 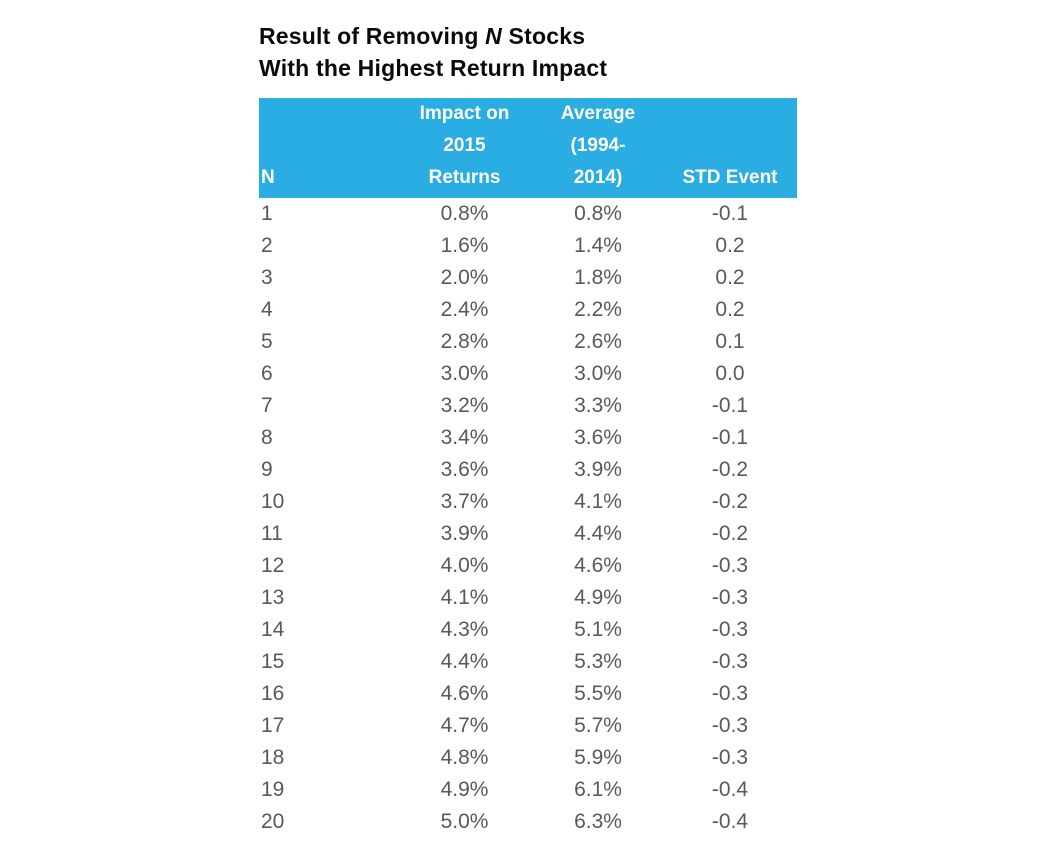 What do you see at coordinates (598, 277) in the screenshot?
I see `table-cell: 1.8%` at bounding box center [598, 277].